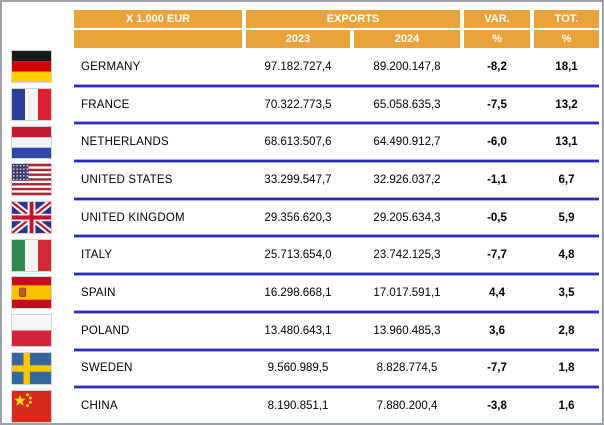 Image resolution: width=604 pixels, height=425 pixels. What do you see at coordinates (98, 292) in the screenshot?
I see `country-label: SPAIN` at bounding box center [98, 292].